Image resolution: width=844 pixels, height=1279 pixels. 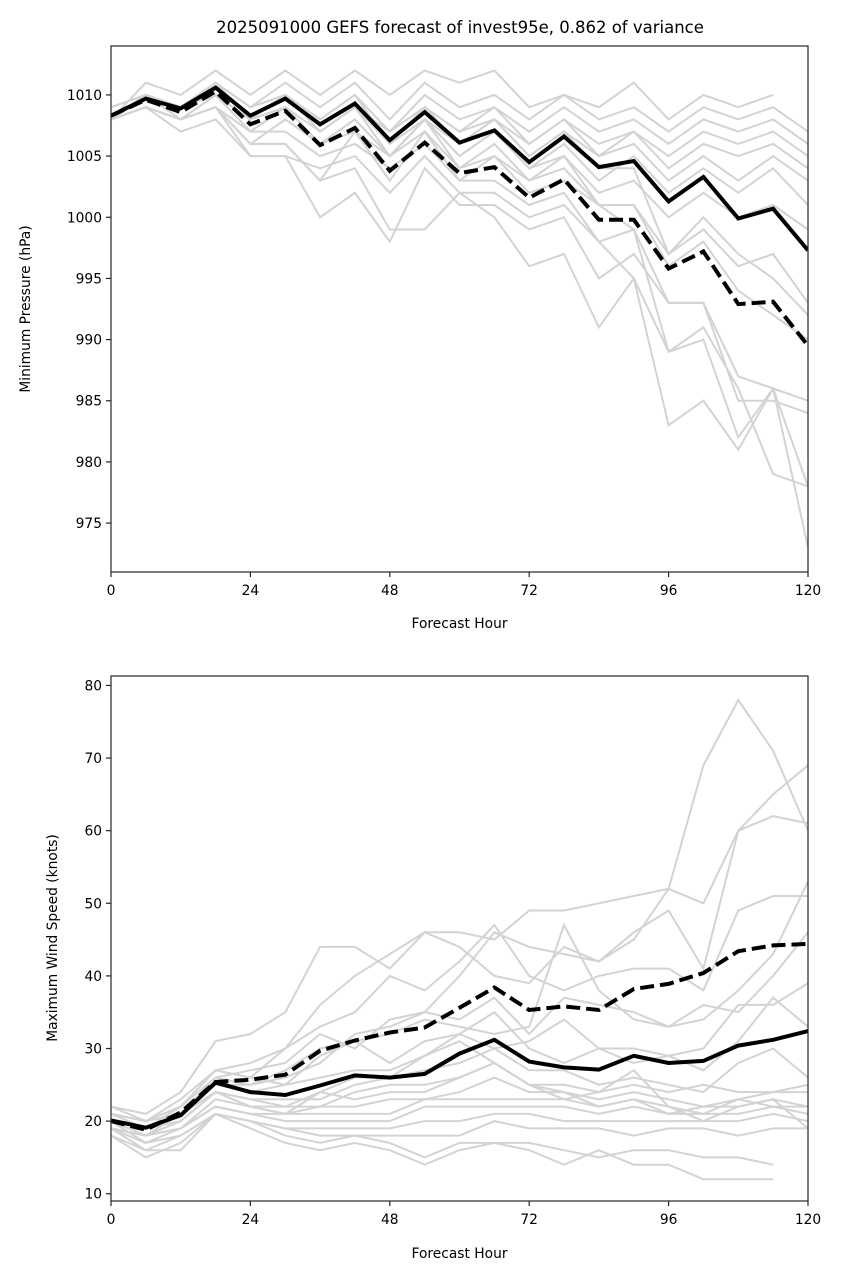 What do you see at coordinates (93, 904) in the screenshot?
I see `wind-y-tick-label: 50` at bounding box center [93, 904].